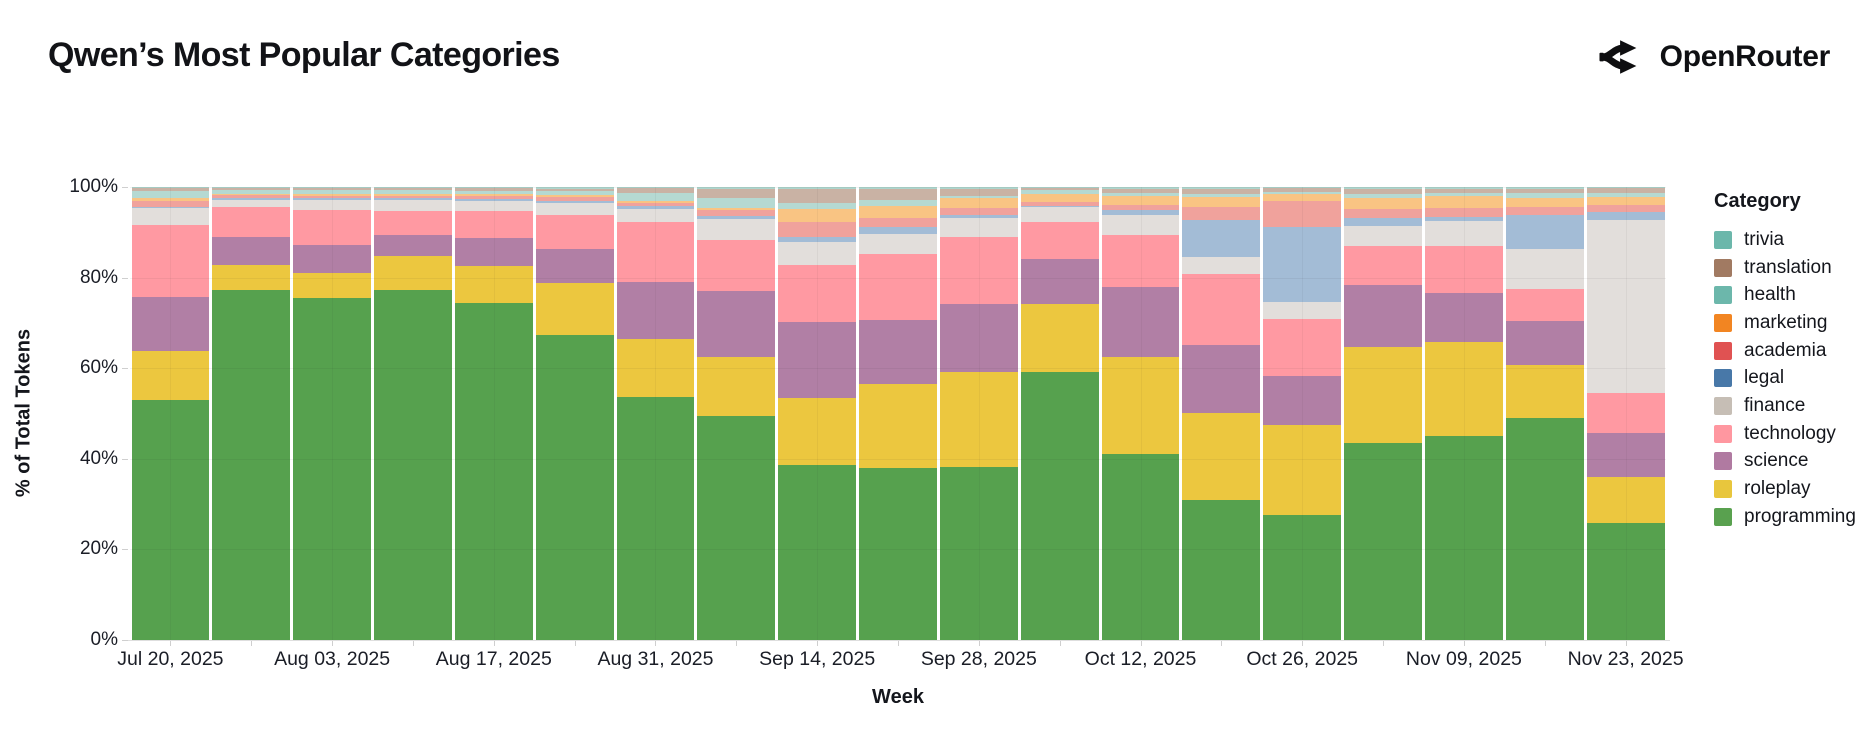 The height and width of the screenshot is (736, 1876). I want to click on legend-item-academia: academia, so click(1794, 351).